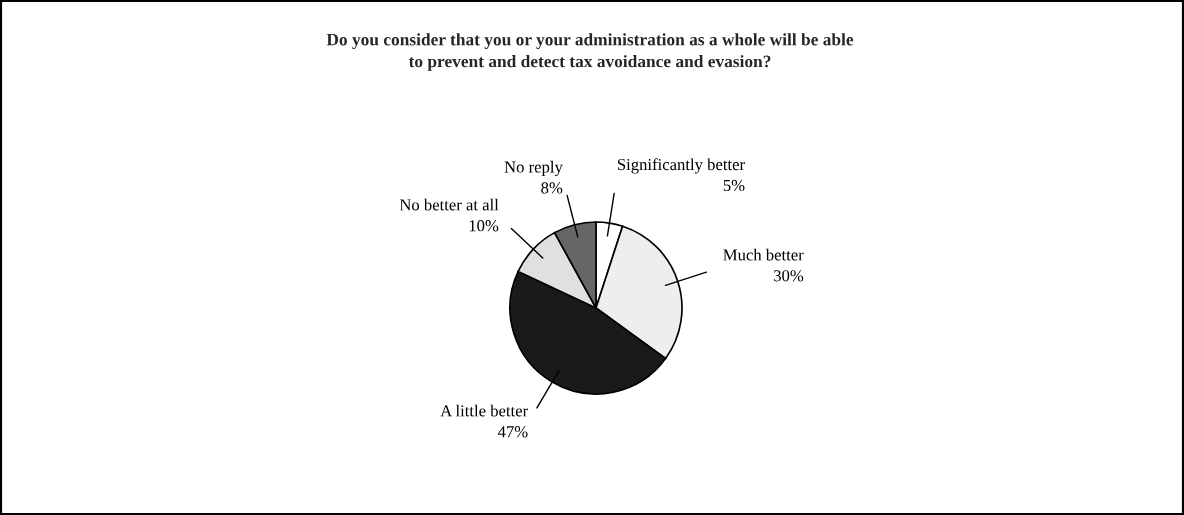 Image resolution: width=1184 pixels, height=515 pixels. What do you see at coordinates (512, 432) in the screenshot?
I see `data-label: 47%` at bounding box center [512, 432].